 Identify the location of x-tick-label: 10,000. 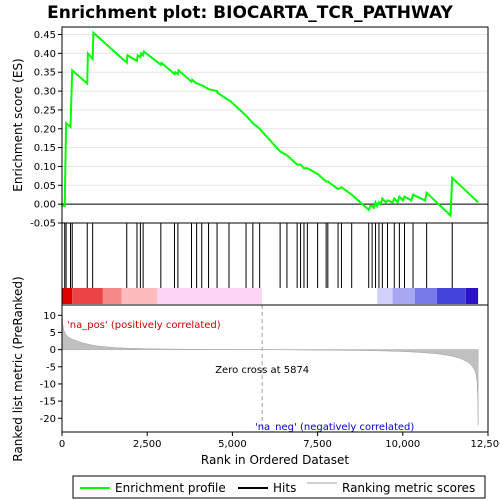
(402, 444).